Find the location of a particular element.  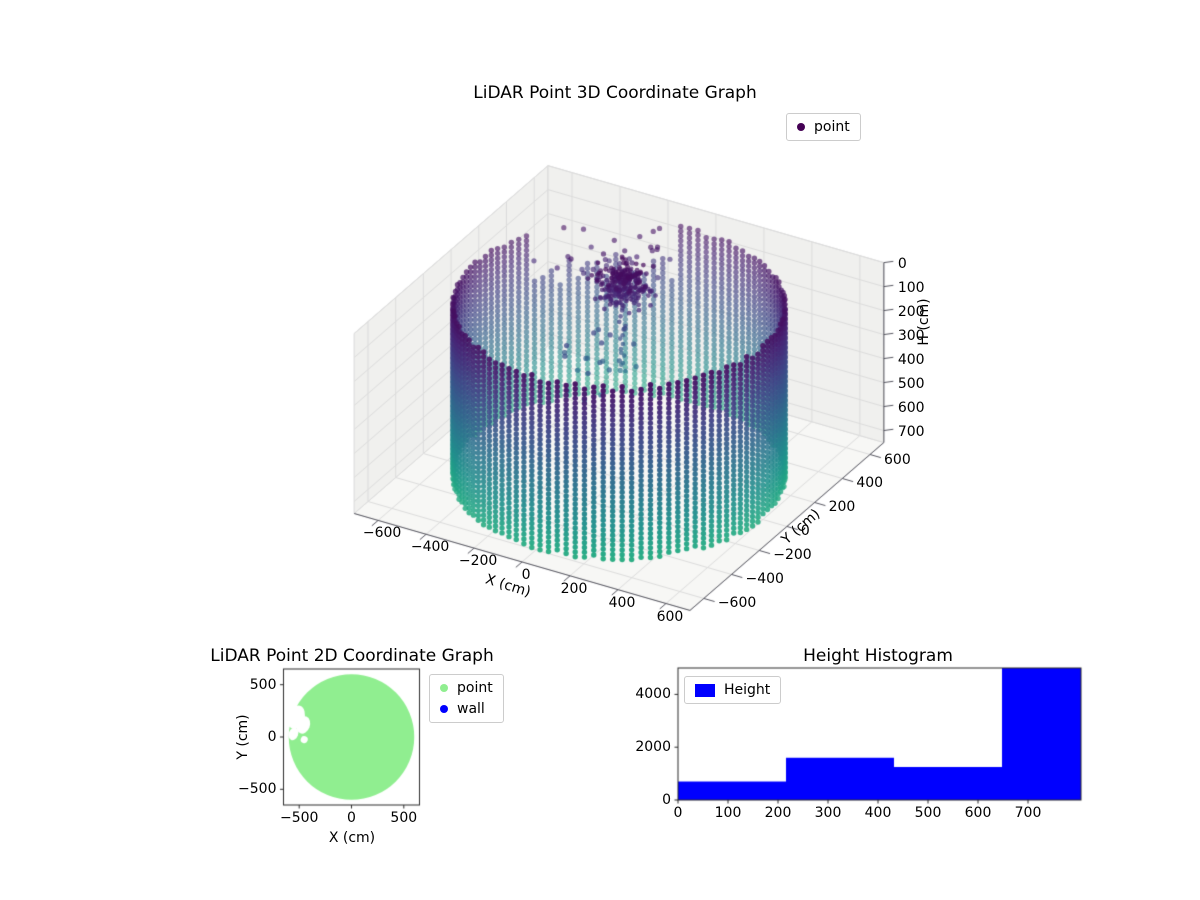

plot2d-x-axis-label: X (cm) is located at coordinates (352, 838).